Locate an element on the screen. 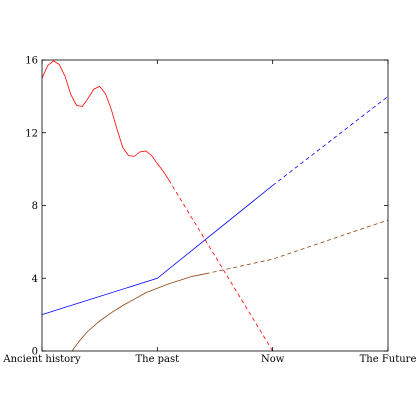 The image size is (420, 420). y-tick-label: 12 is located at coordinates (31, 133).